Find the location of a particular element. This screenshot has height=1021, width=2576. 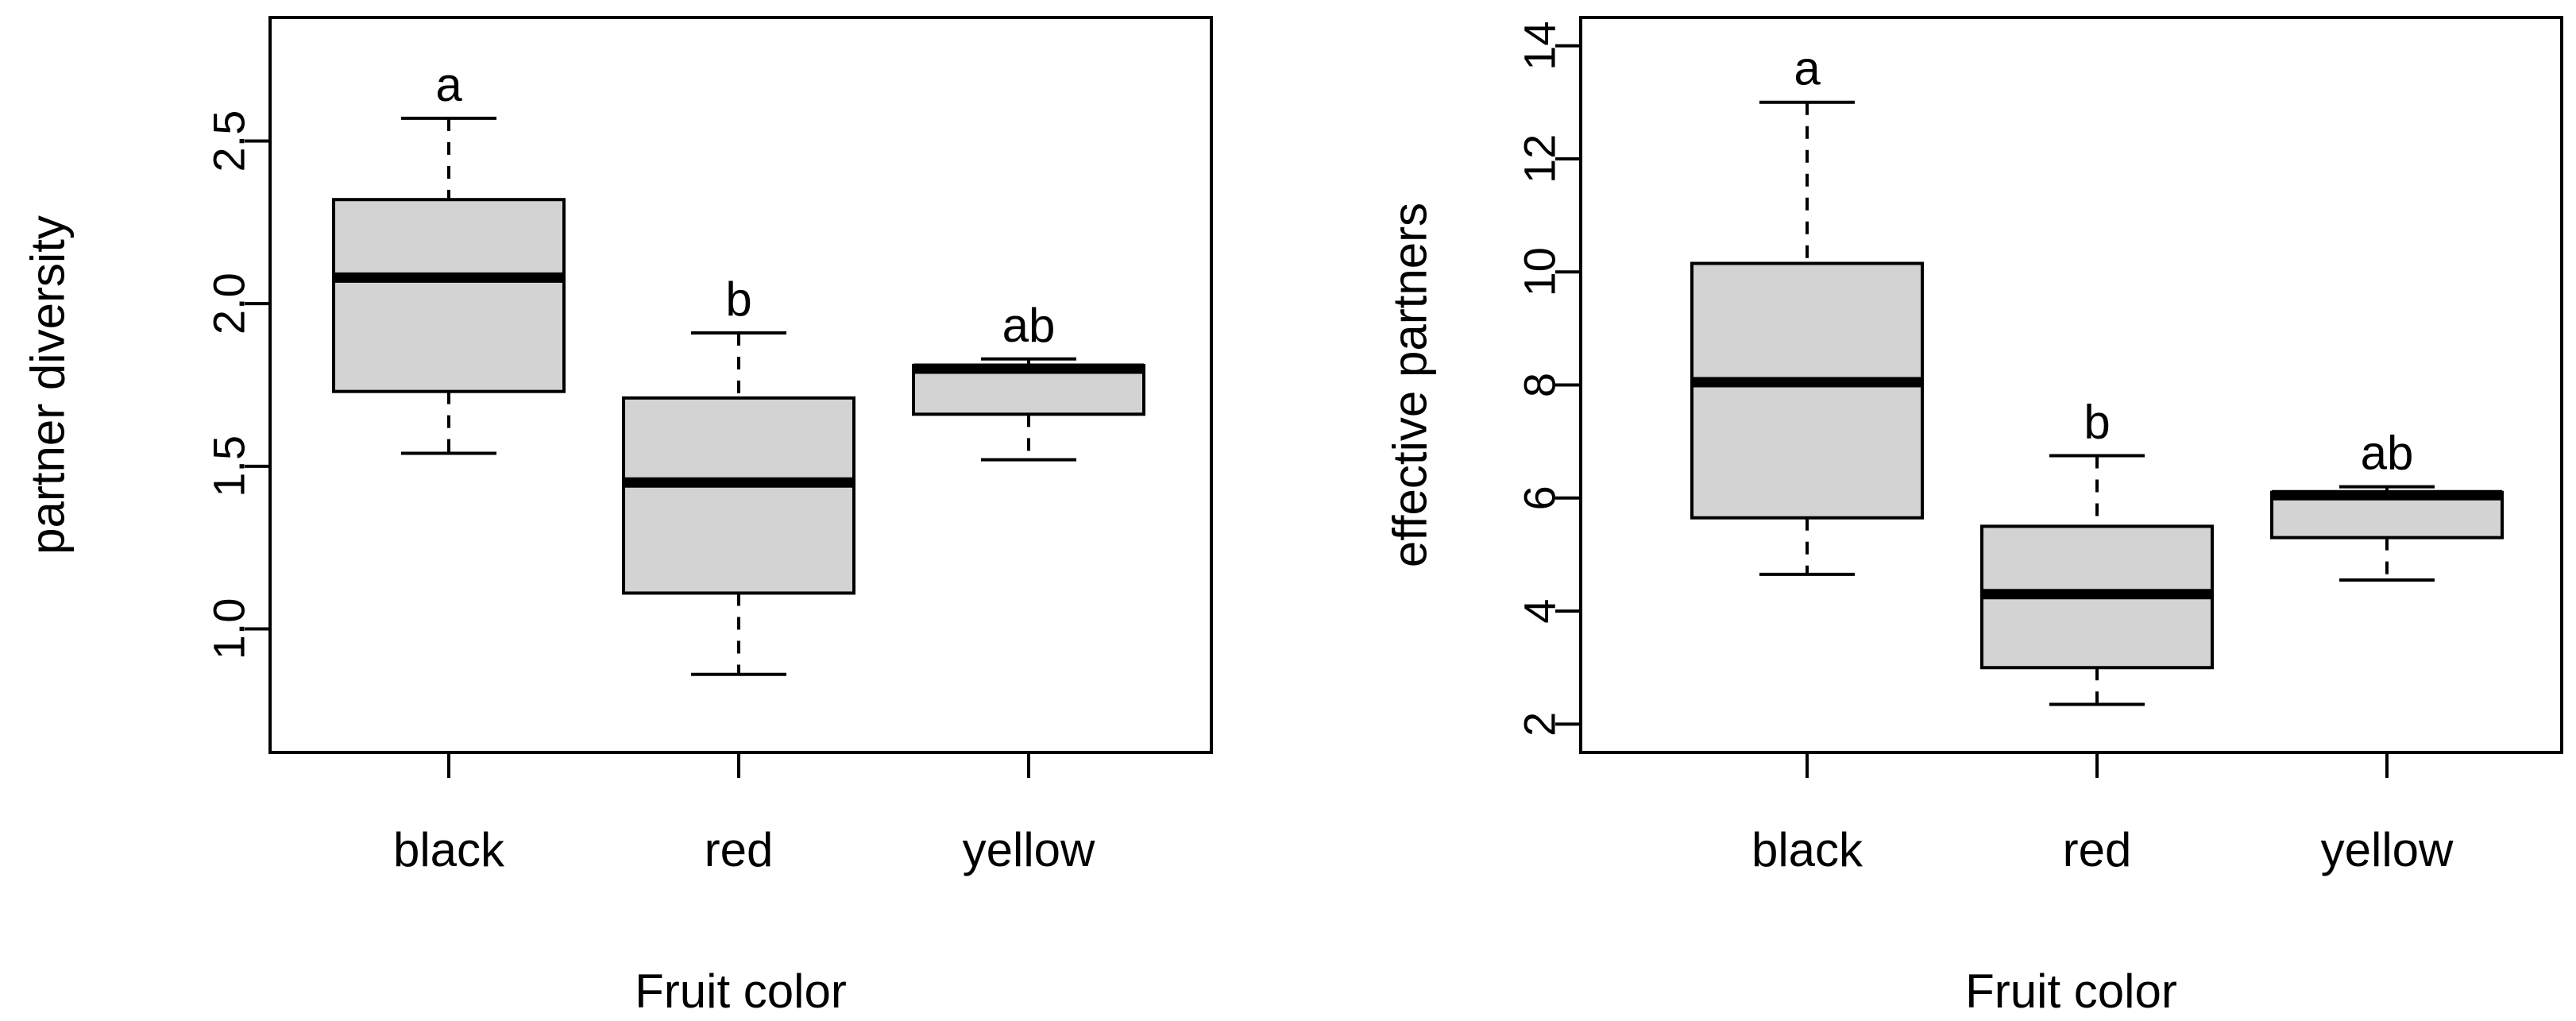

y-tick-label: 1.0 is located at coordinates (229, 629).